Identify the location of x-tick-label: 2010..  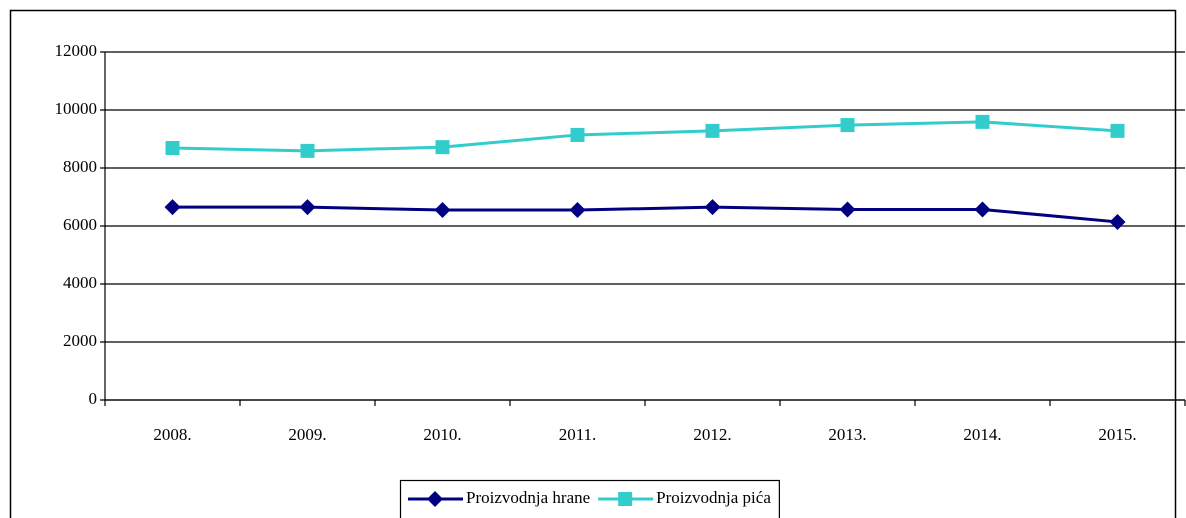
(442, 434).